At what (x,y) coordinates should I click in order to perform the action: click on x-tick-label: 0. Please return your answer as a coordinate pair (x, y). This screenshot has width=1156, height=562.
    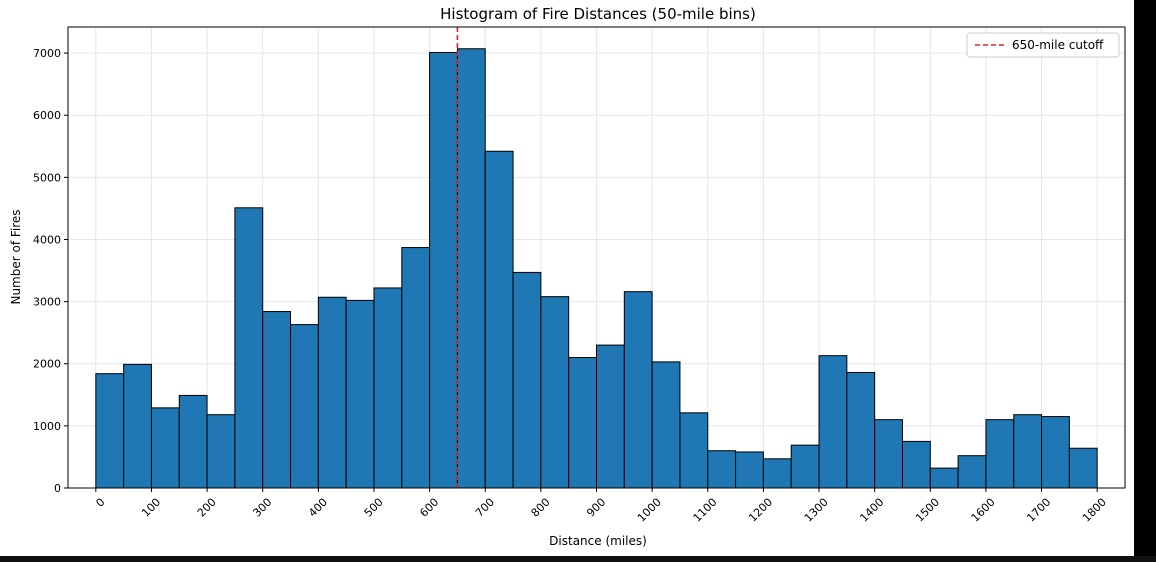
    Looking at the image, I should click on (100, 503).